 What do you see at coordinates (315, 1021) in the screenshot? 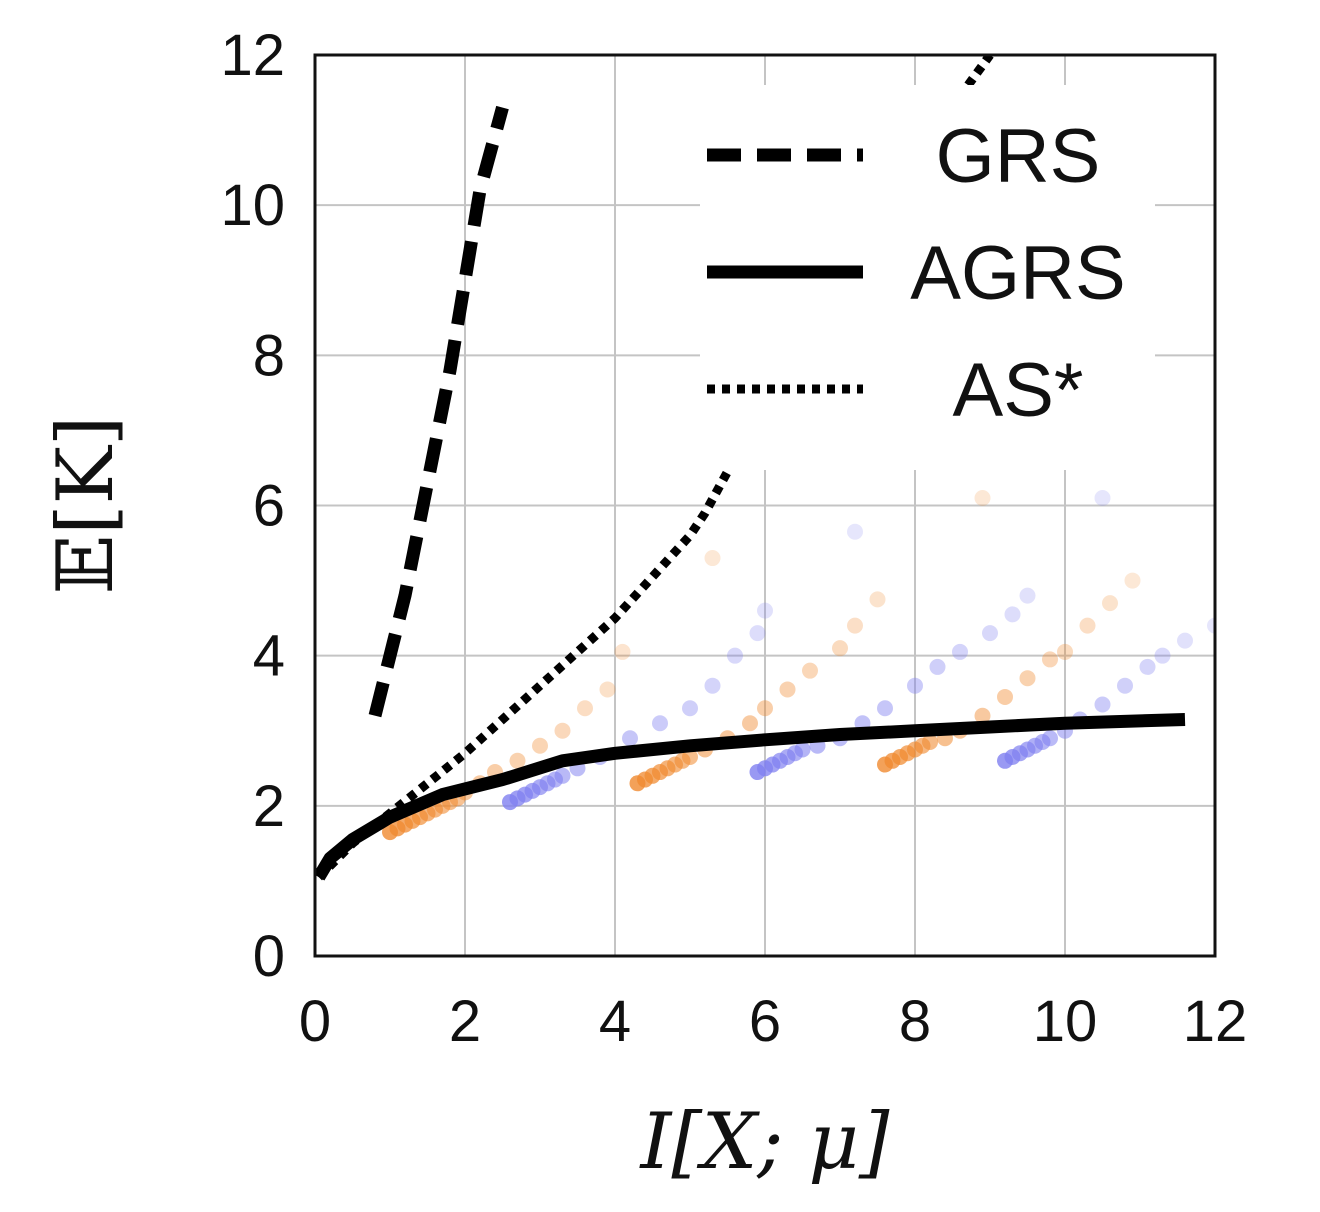
I see `x-tick-label: 0` at bounding box center [315, 1021].